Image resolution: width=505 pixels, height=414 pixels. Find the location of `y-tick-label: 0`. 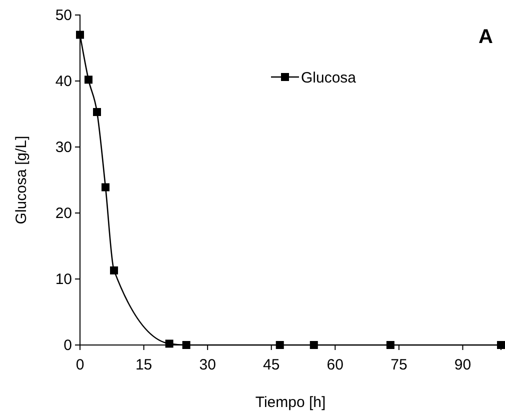

y-tick-label: 0 is located at coordinates (68, 345).